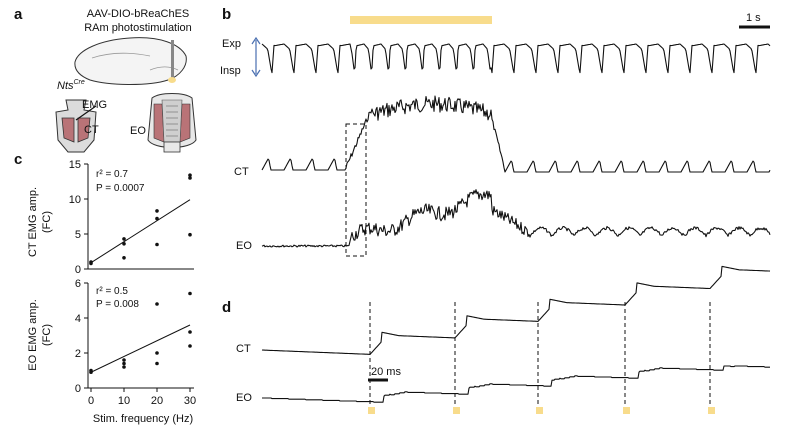 The height and width of the screenshot is (429, 800). Describe the element at coordinates (516, 218) in the screenshot. I see `eo-emg-trace` at that location.